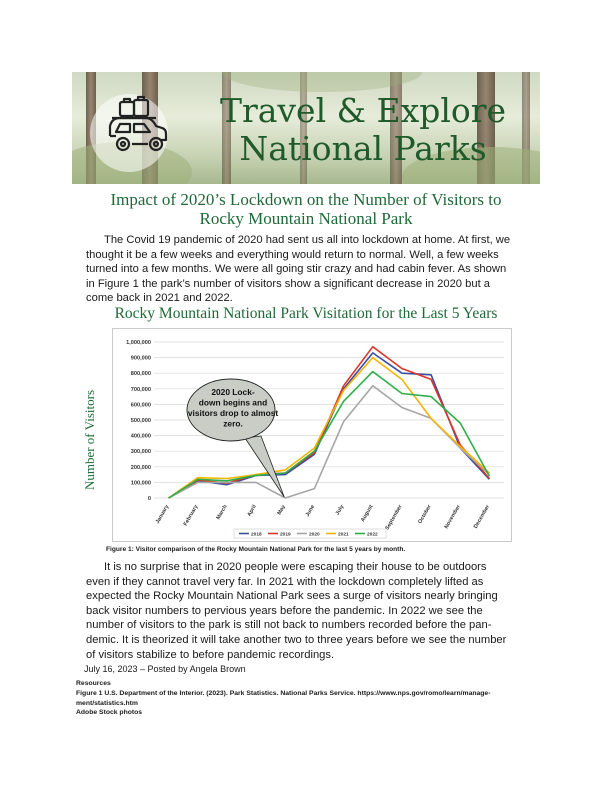  Describe the element at coordinates (159, 298) in the screenshot. I see `paragraph-line: come back in 2021 and 2022.` at that location.